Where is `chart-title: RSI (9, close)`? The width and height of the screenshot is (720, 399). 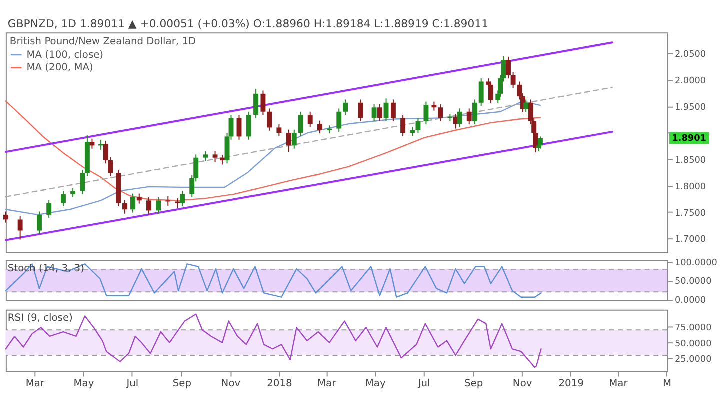 chart-title: RSI (9, close) is located at coordinates (41, 318).